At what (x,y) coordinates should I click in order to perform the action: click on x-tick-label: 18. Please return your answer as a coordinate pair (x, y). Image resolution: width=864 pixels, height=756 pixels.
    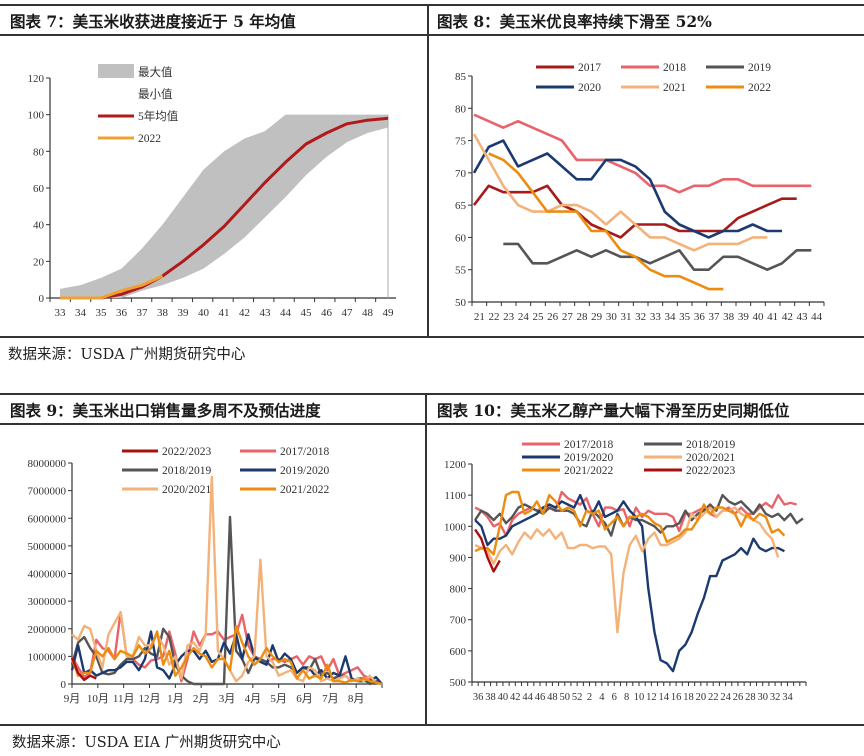
    Looking at the image, I should click on (688, 697).